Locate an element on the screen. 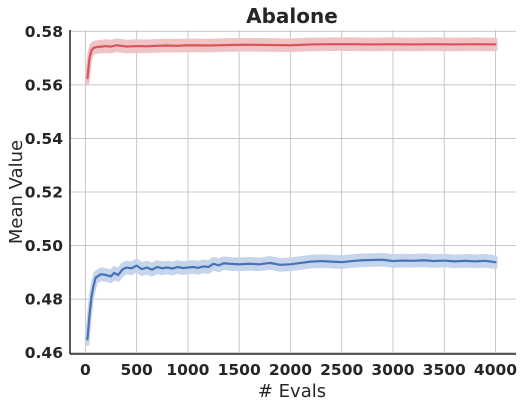 This screenshot has width=523, height=408. x-axis-label: # Evals is located at coordinates (292, 391).